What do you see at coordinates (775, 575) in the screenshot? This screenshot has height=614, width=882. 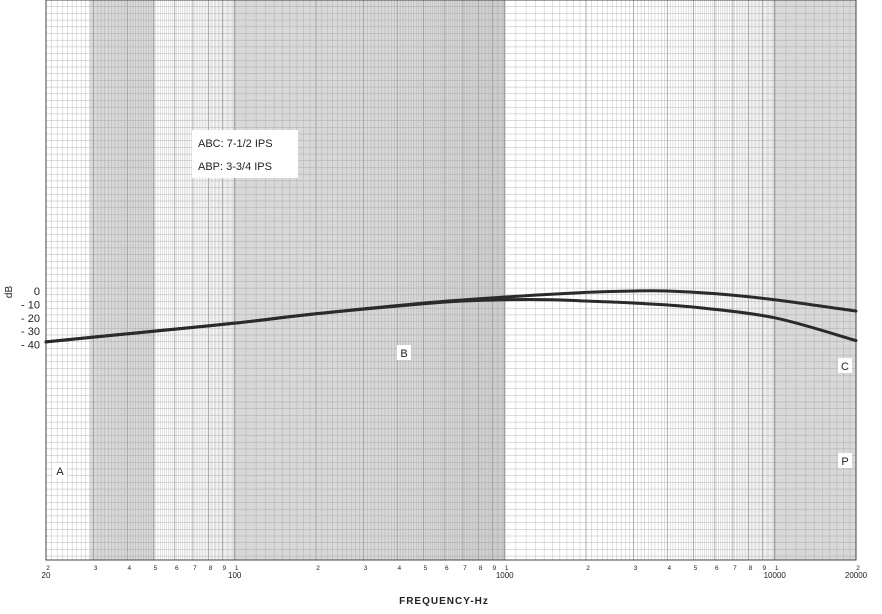 I see `x-tick-label: 10000` at bounding box center [775, 575].